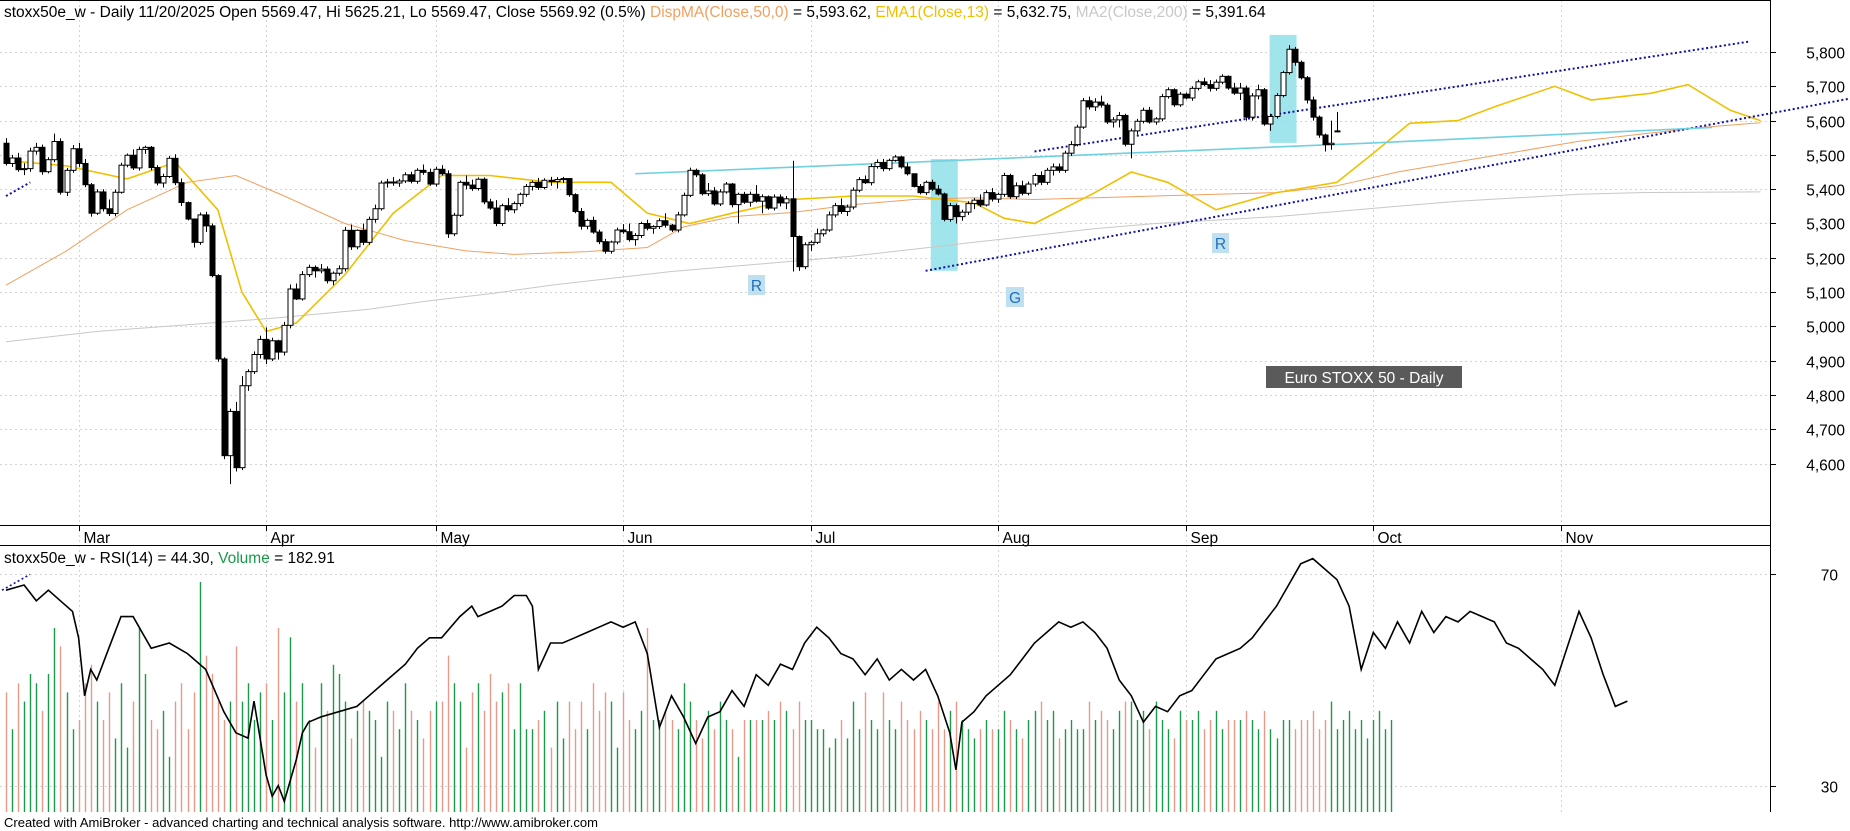  Describe the element at coordinates (932, 12) in the screenshot. I see `ema-legend-label: EMA1(Close,13)` at that location.